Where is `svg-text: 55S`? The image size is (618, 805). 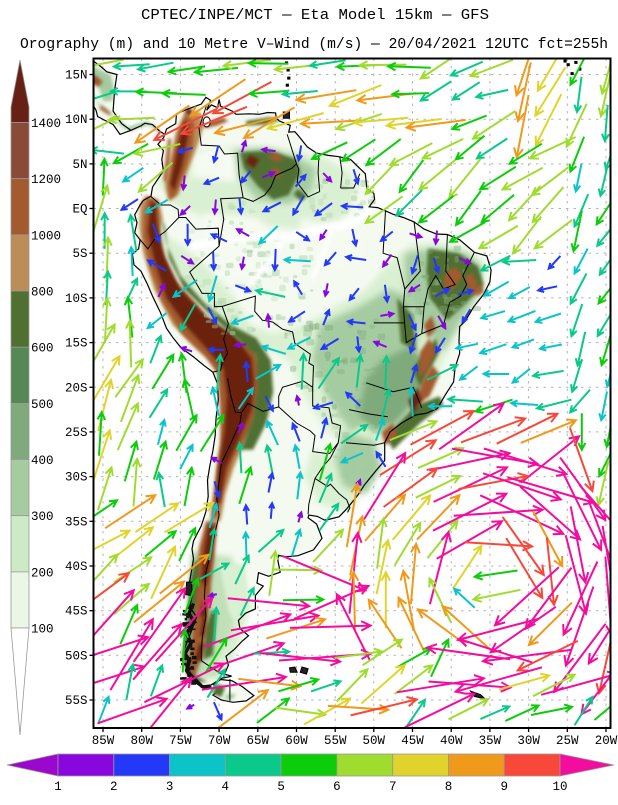 svg-text: 55S is located at coordinates (76, 701).